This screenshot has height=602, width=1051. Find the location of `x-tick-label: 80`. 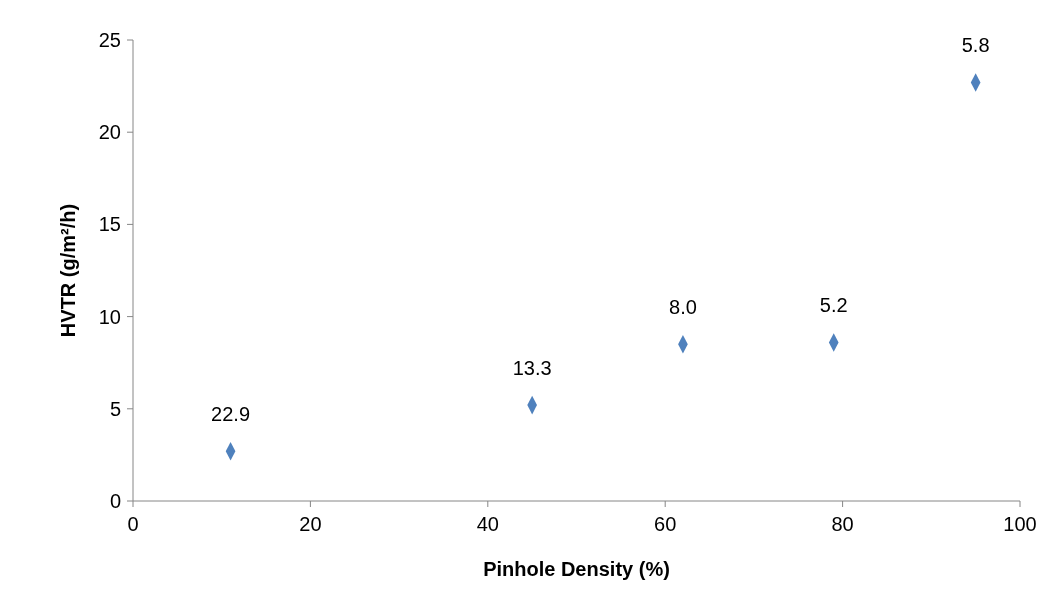

x-tick-label: 80 is located at coordinates (842, 524).